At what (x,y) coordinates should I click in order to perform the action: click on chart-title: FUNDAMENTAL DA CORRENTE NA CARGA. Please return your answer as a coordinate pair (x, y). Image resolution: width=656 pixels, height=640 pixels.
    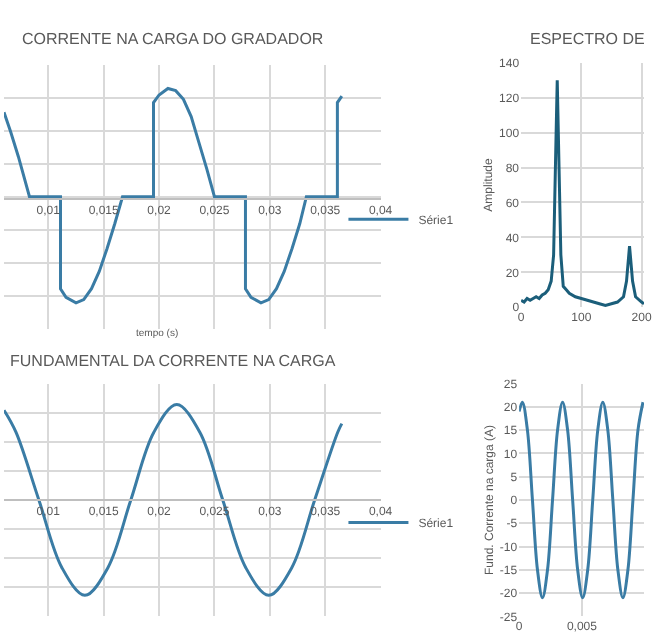
    Looking at the image, I should click on (173, 361).